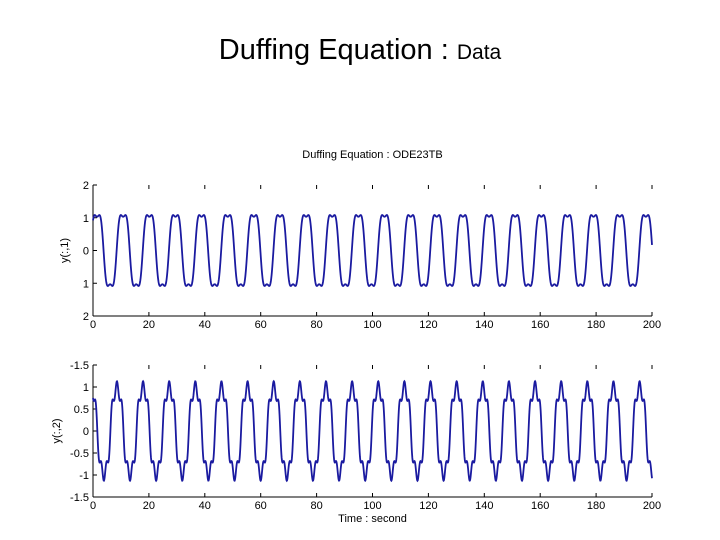 The width and height of the screenshot is (720, 540). What do you see at coordinates (372, 519) in the screenshot?
I see `x-axis-label: Time : second` at bounding box center [372, 519].